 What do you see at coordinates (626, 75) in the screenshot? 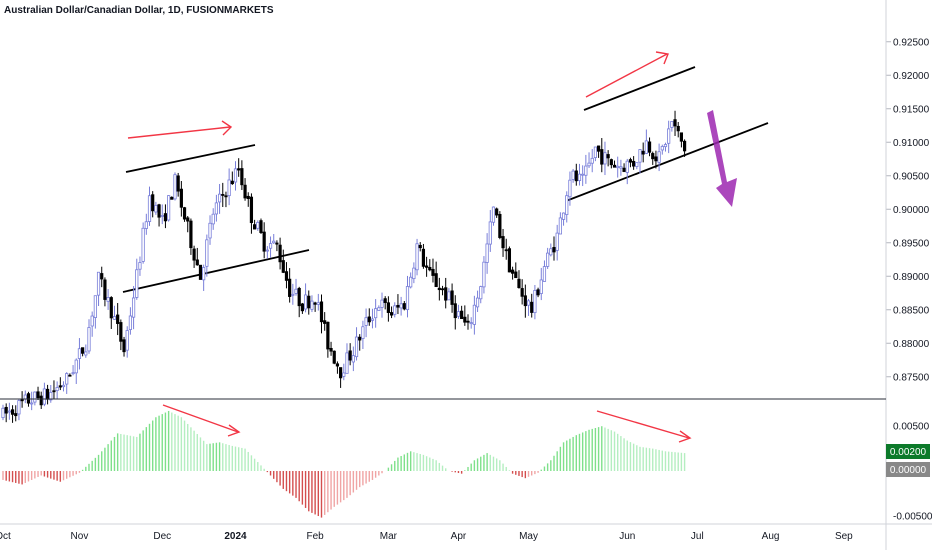
I see `red-arrow-jun-line` at bounding box center [626, 75].